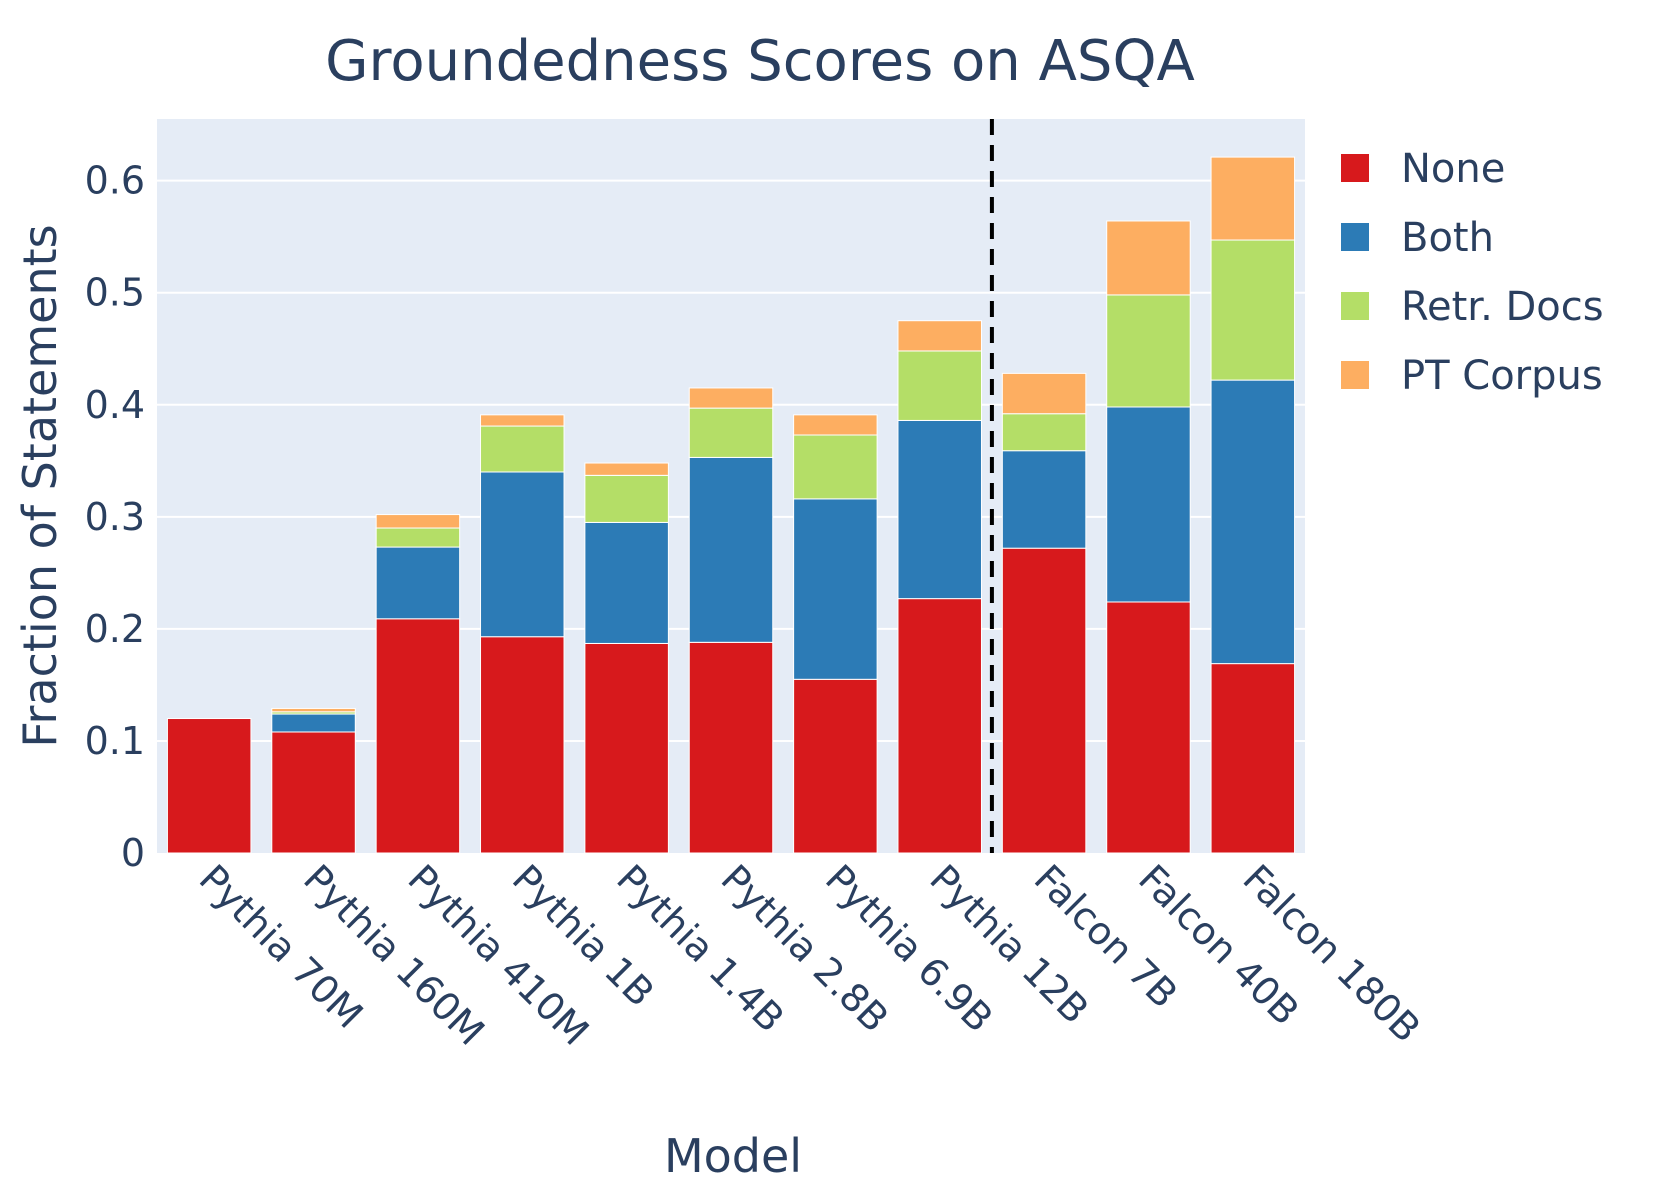  I want to click on y-tick-label: 0.1, so click(115, 741).